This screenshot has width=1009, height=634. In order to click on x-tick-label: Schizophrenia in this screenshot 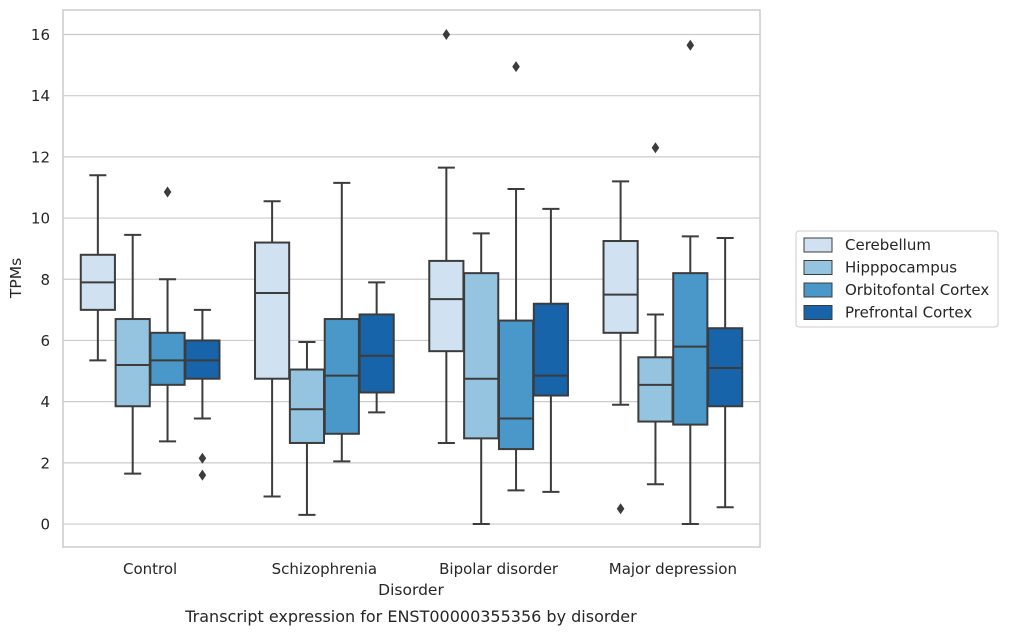, I will do `click(324, 569)`.